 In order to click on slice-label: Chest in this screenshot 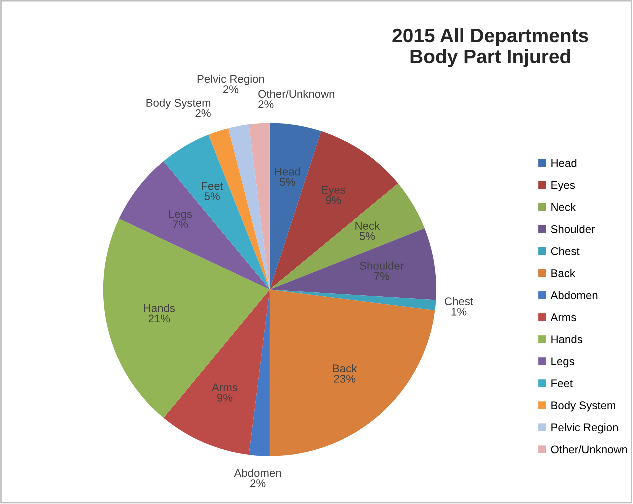, I will do `click(459, 301)`.